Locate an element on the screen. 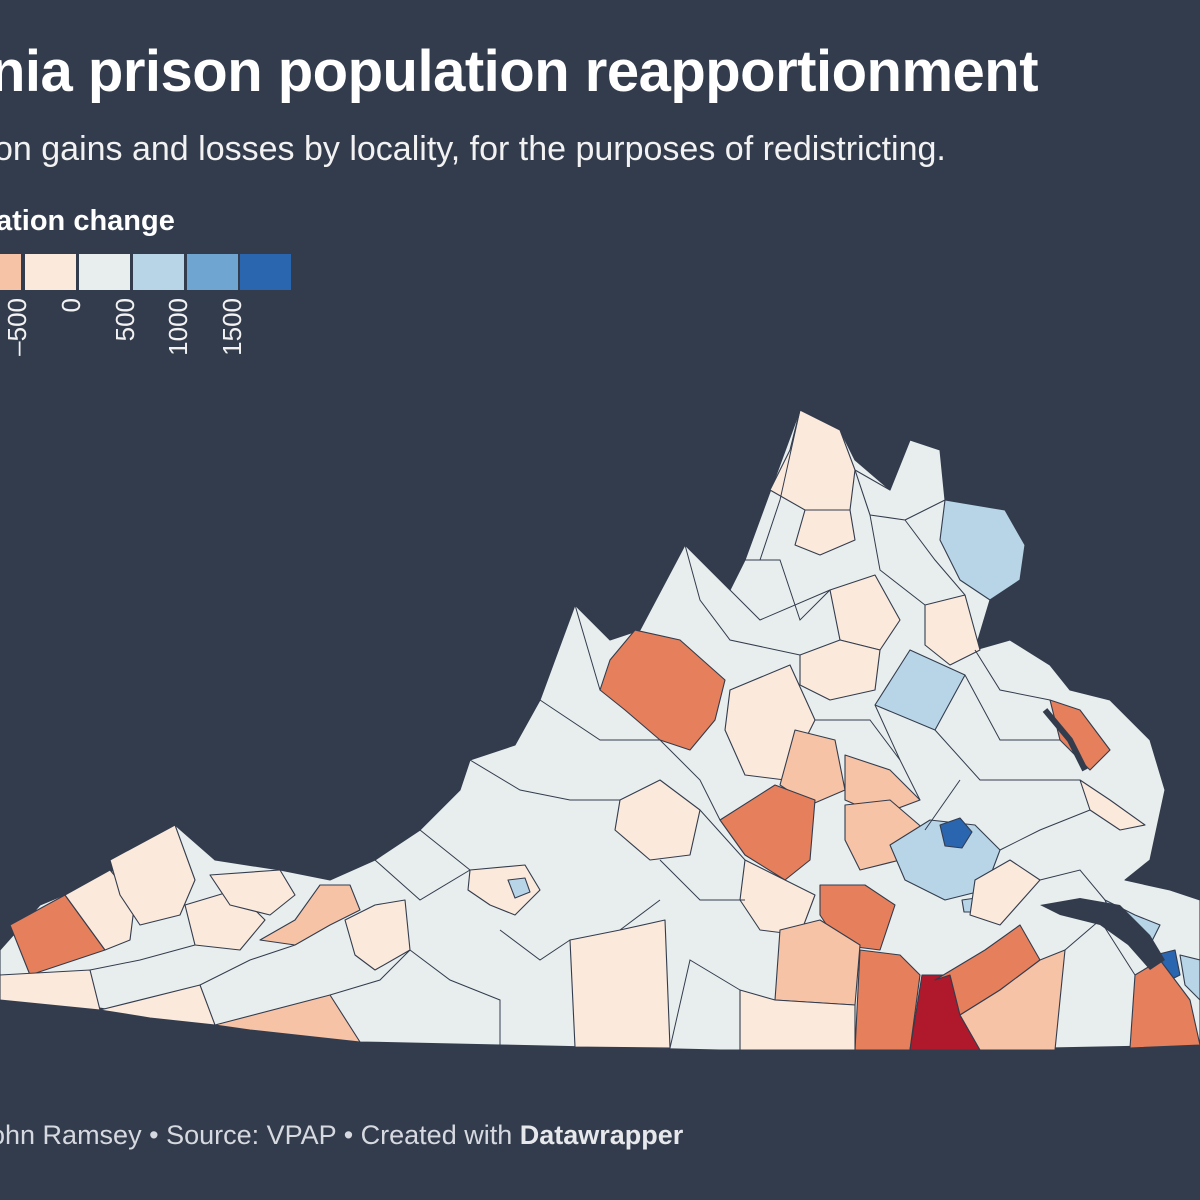  datawrapper-link: Datawrapper is located at coordinates (601, 1135).